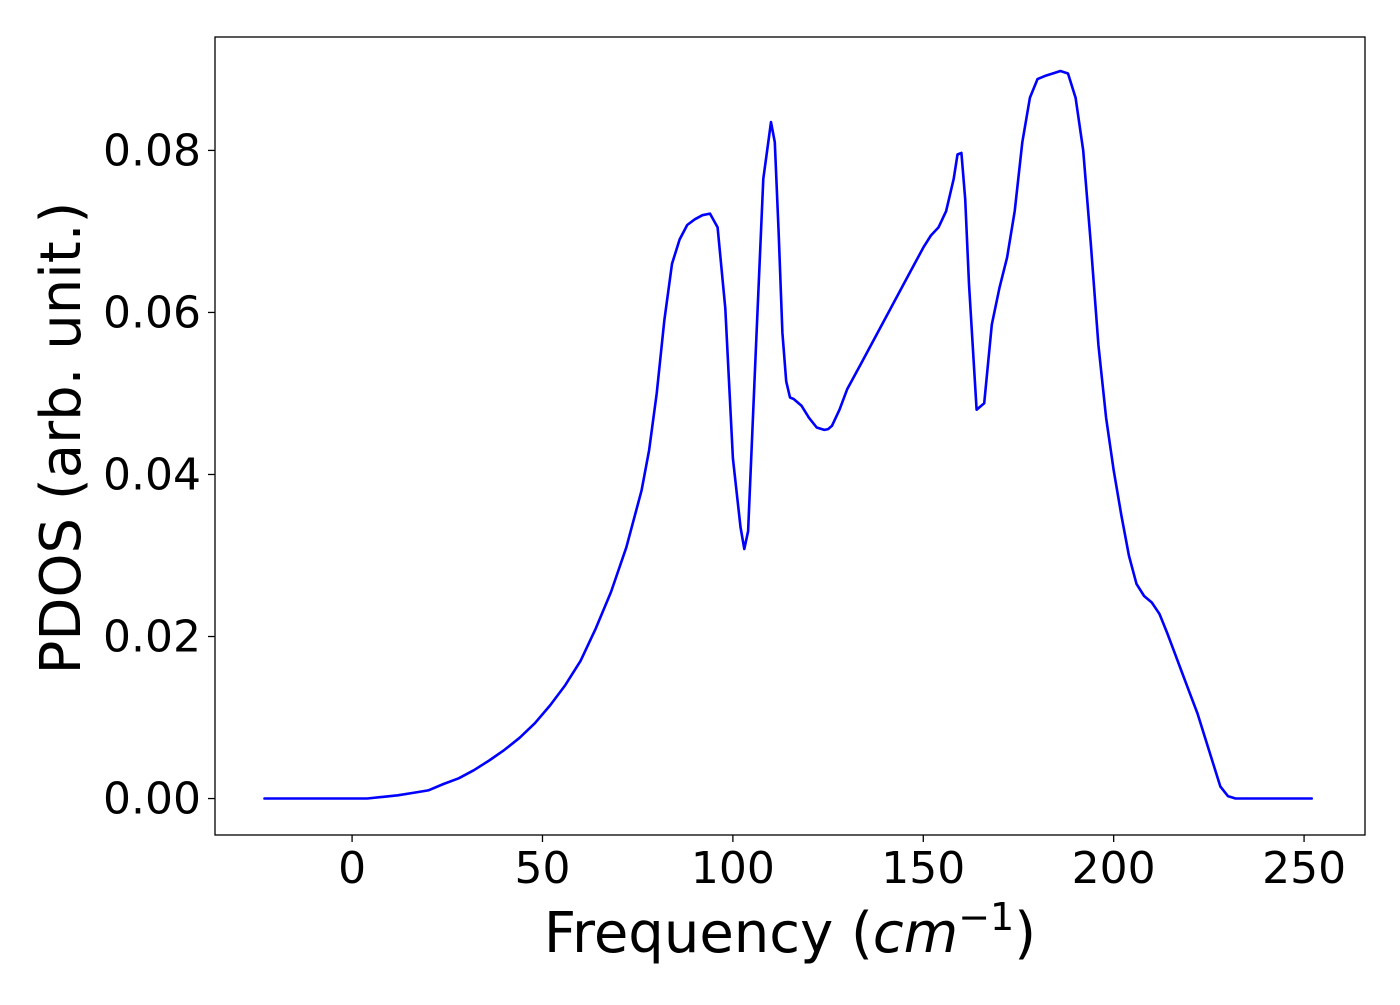  What do you see at coordinates (733, 868) in the screenshot?
I see `x-tick-label: 100` at bounding box center [733, 868].